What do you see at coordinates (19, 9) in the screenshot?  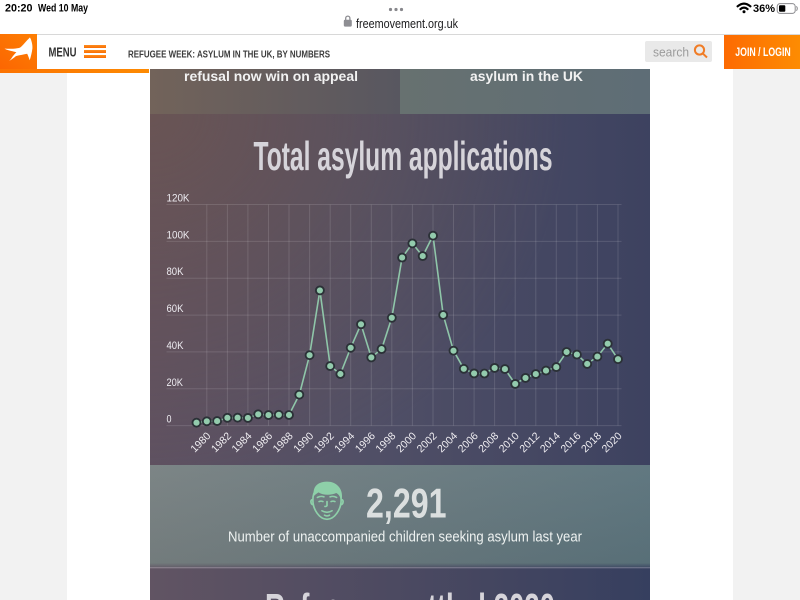 I see `svg-text: 20:20` at bounding box center [19, 9].